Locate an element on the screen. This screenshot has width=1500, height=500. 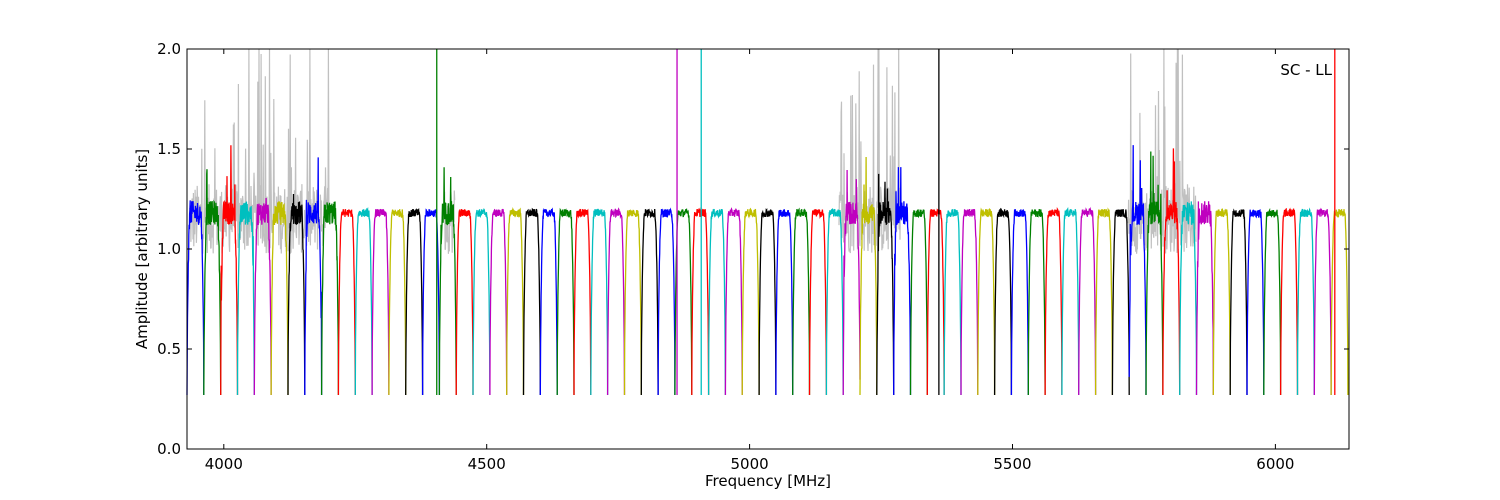
x-tick-label: 5500 is located at coordinates (1012, 464).